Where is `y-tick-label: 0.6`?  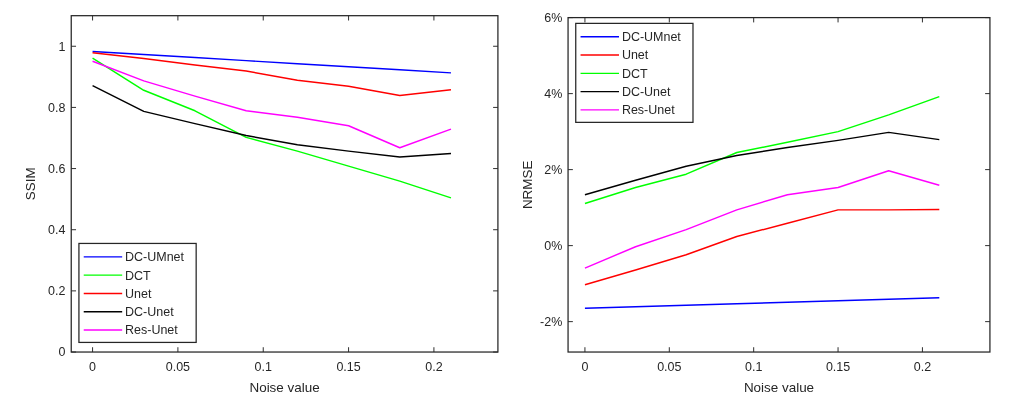 y-tick-label: 0.6 is located at coordinates (57, 168).